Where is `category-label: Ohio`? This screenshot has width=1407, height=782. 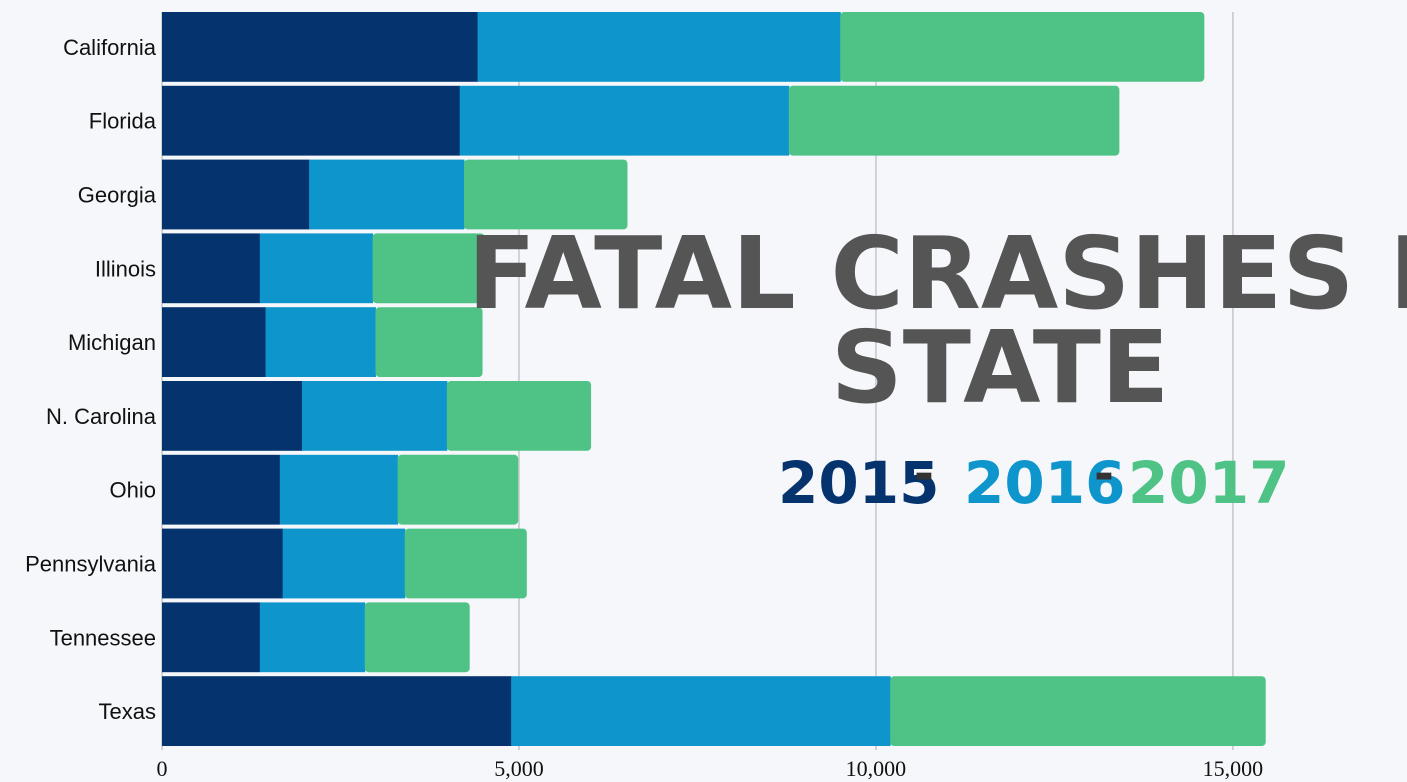
category-label: Ohio is located at coordinates (133, 490).